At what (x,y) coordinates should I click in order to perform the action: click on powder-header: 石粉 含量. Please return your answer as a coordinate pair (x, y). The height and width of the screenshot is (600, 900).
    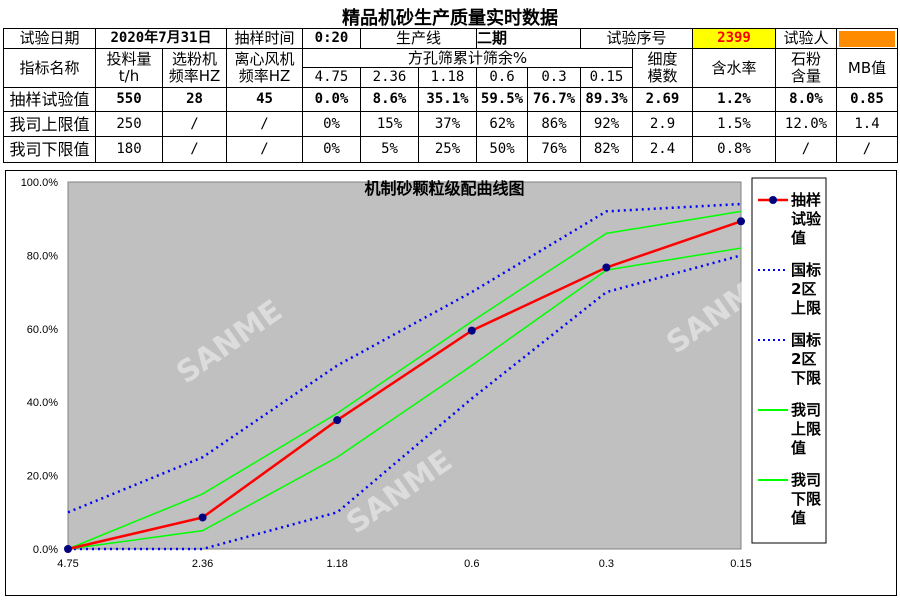
    Looking at the image, I should click on (806, 68).